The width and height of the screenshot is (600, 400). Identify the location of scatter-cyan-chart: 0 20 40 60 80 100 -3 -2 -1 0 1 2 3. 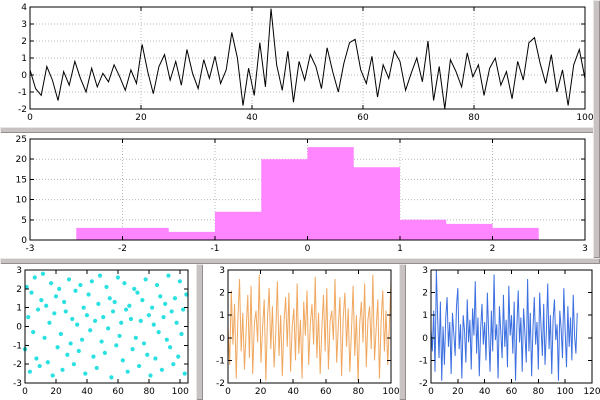
(101, 331).